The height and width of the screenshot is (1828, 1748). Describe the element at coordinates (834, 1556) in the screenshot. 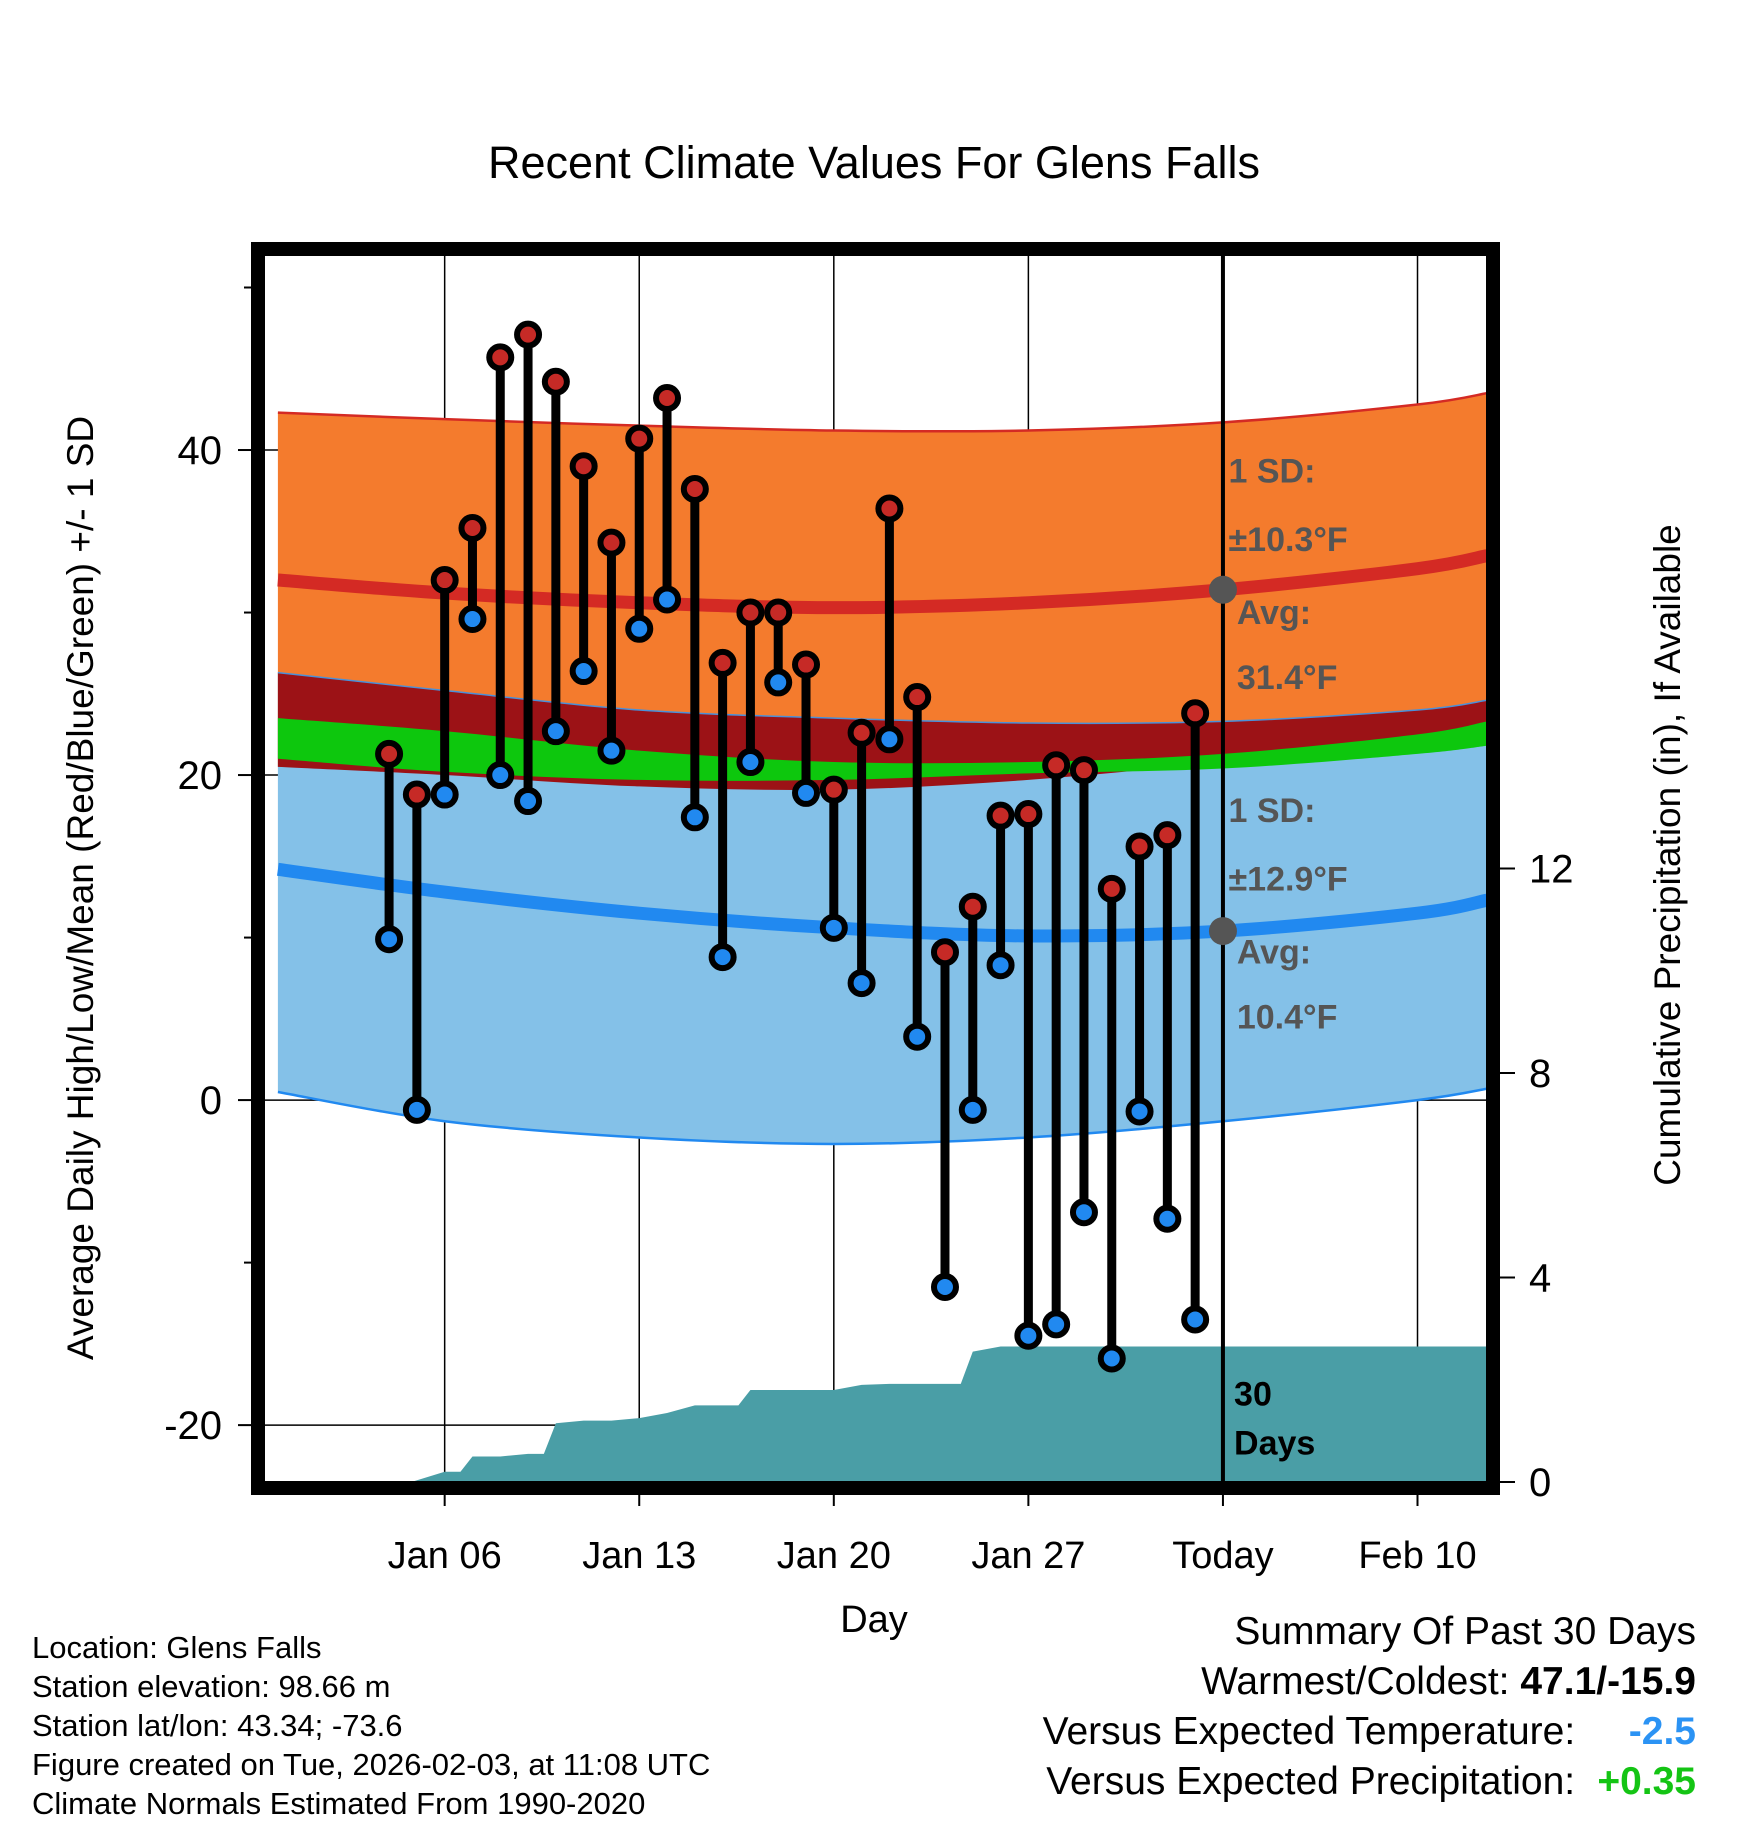

I see `x-tick-label: Jan 20` at that location.